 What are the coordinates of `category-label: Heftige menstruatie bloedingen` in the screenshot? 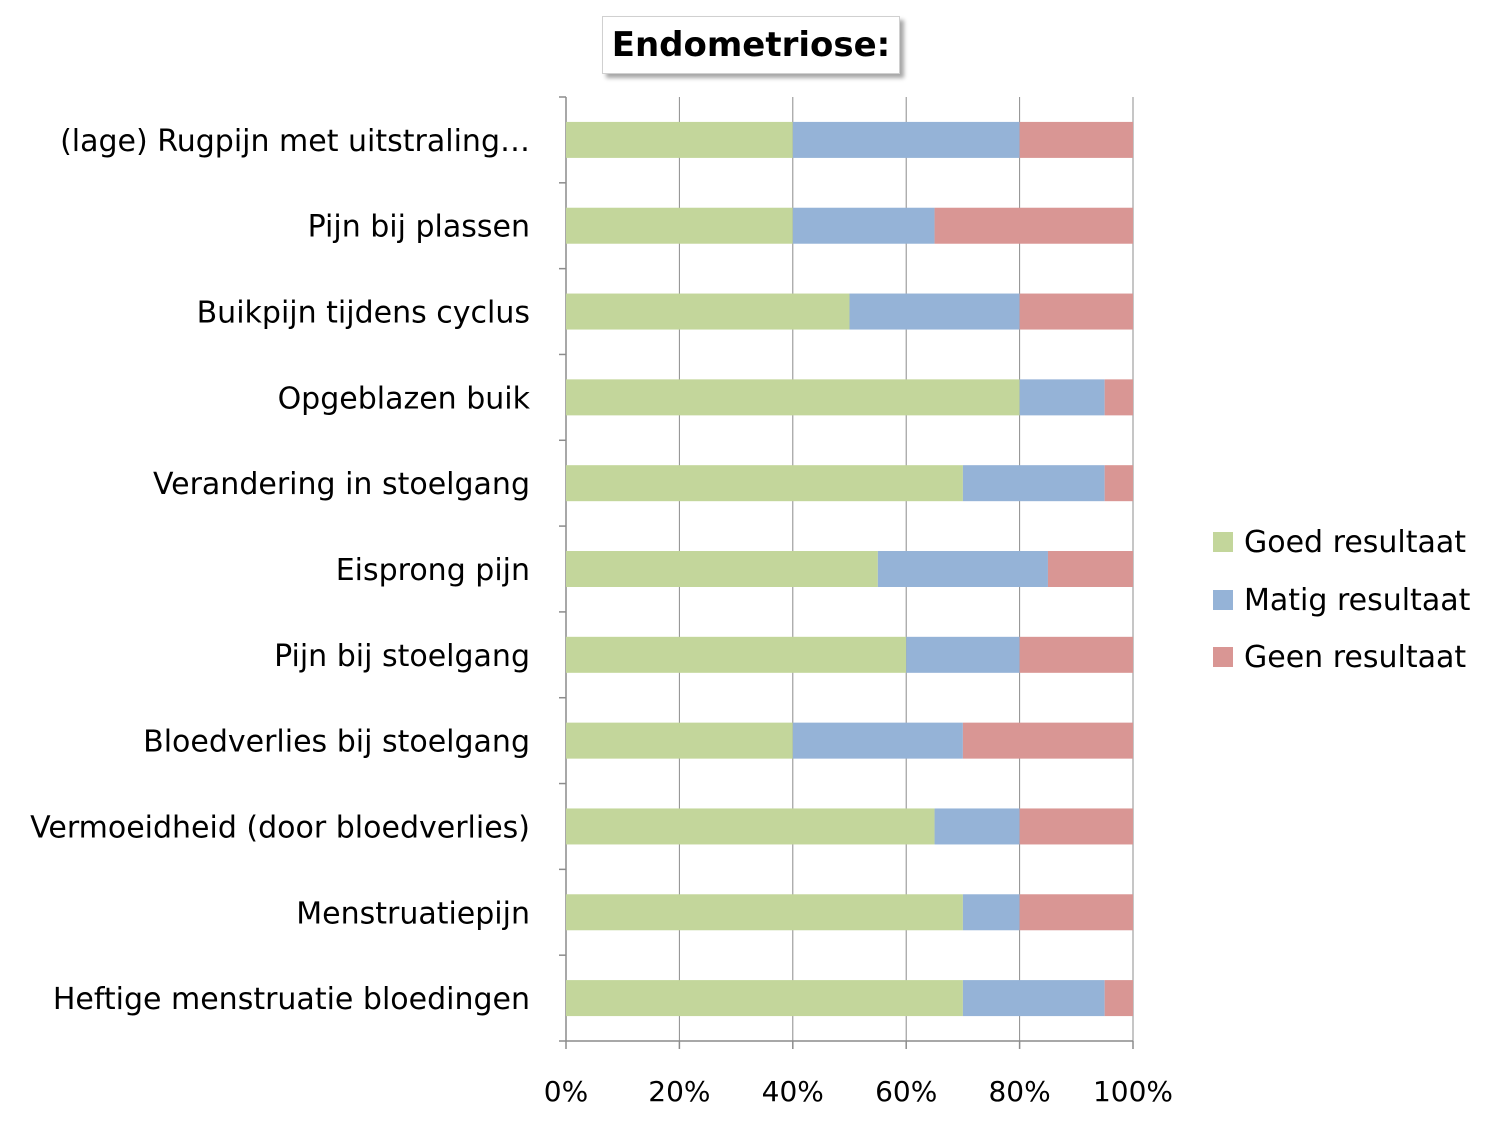 It's located at (291, 999).